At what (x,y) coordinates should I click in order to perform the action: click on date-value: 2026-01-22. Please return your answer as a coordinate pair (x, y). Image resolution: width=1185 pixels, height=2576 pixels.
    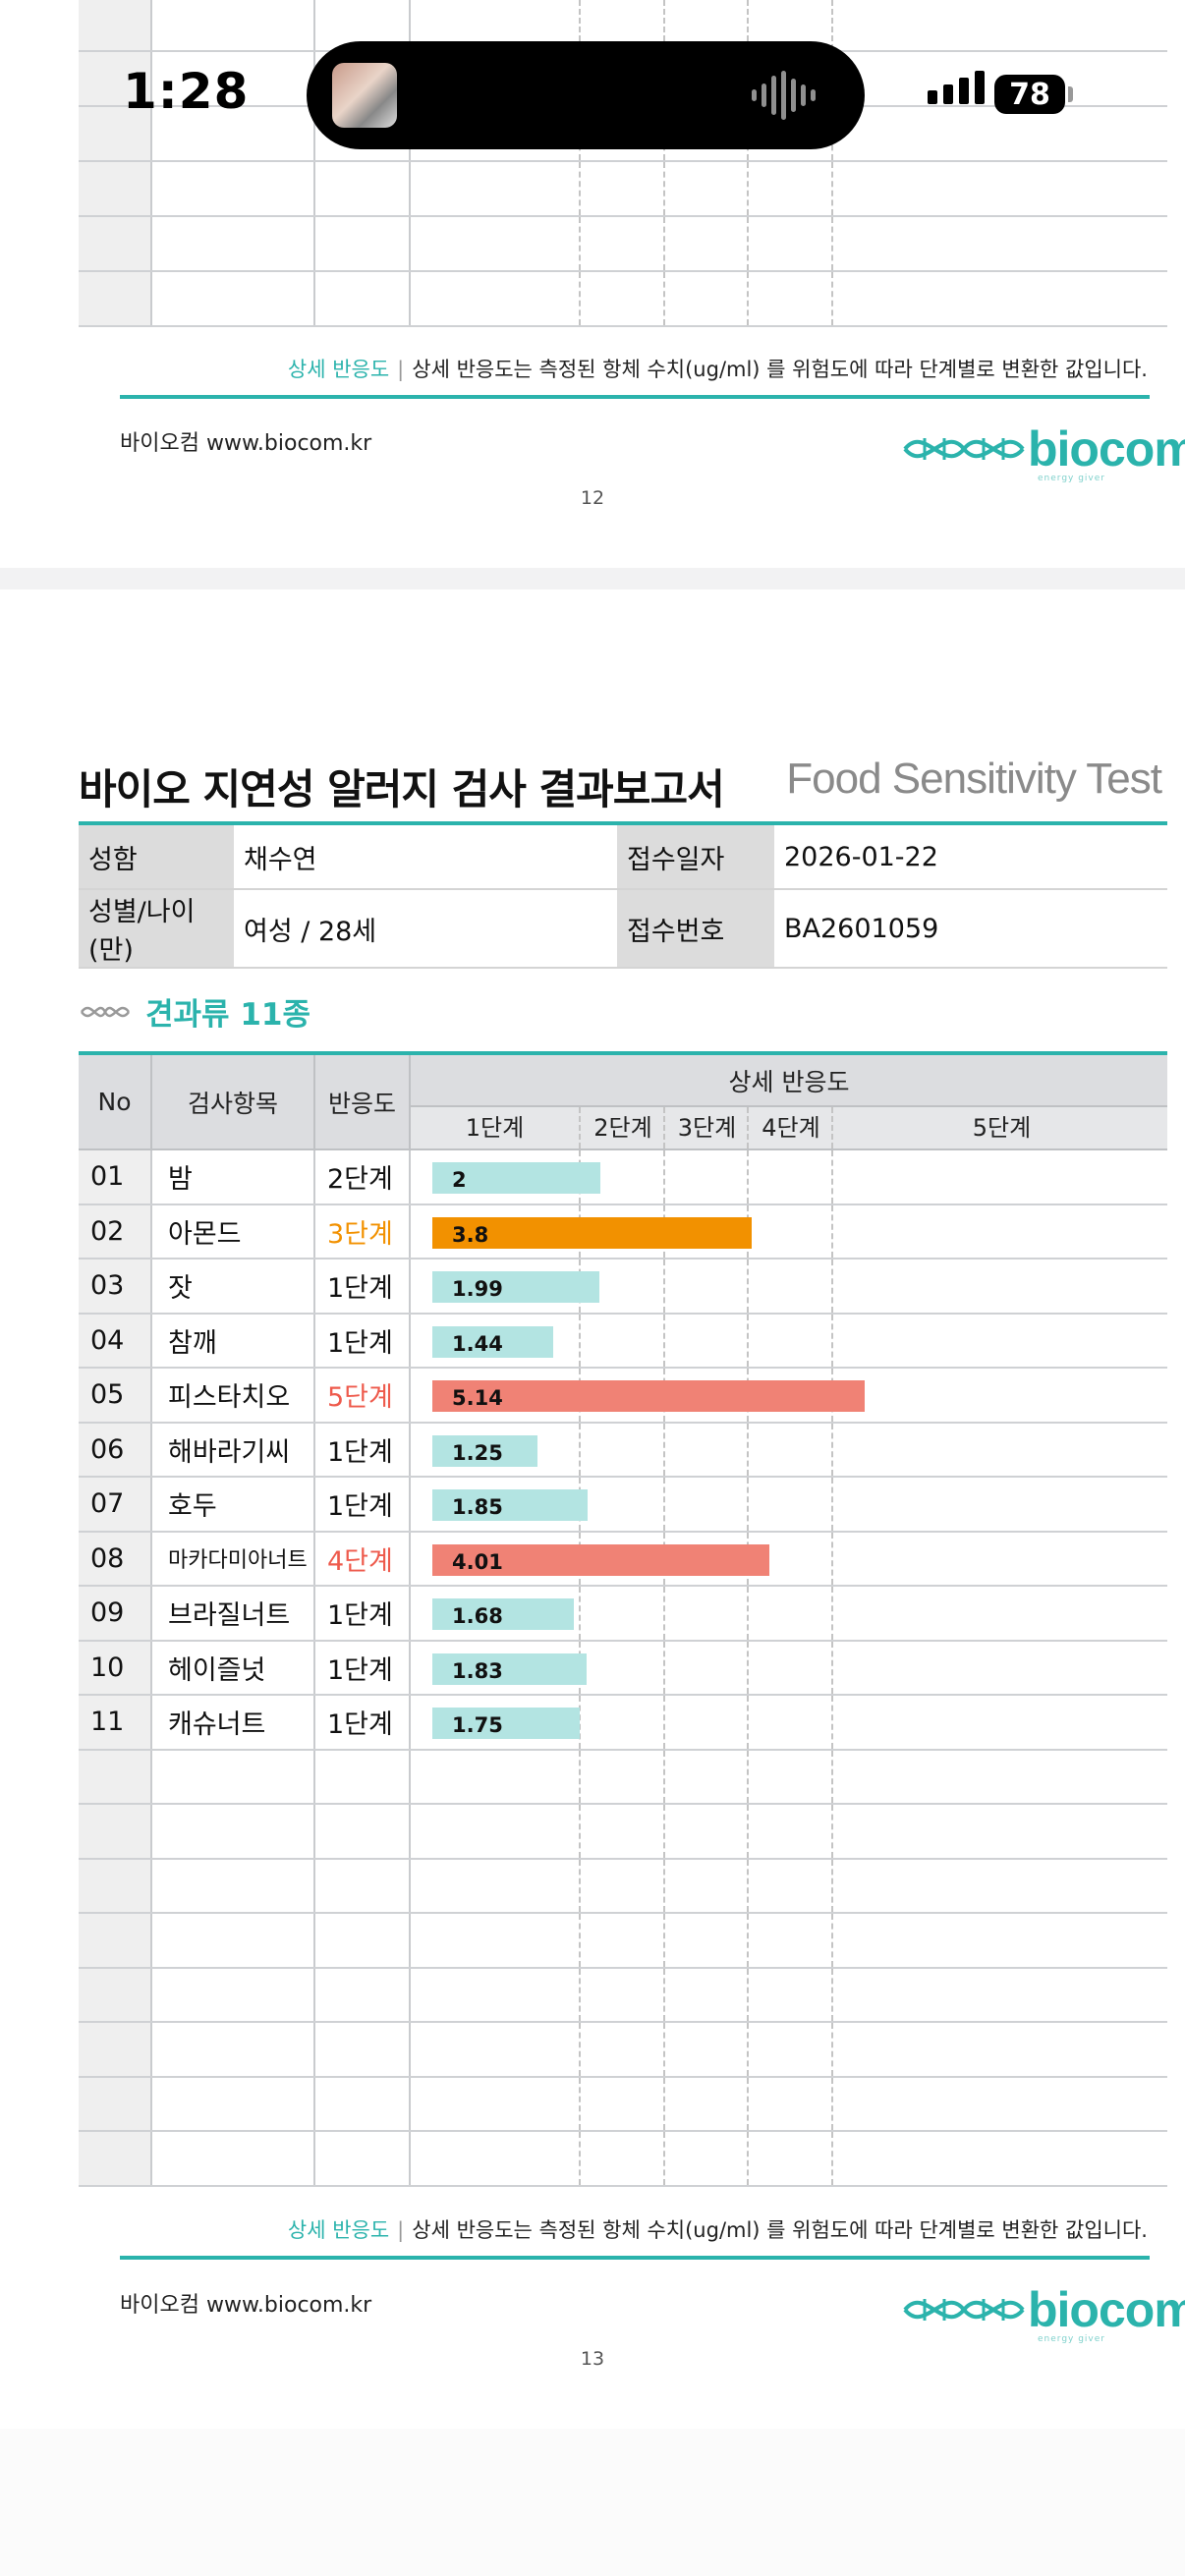
    Looking at the image, I should click on (971, 857).